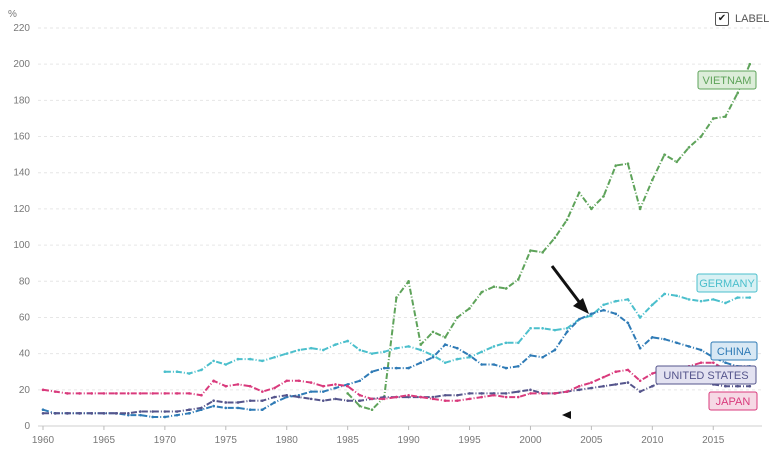 This screenshot has width=783, height=462. Describe the element at coordinates (706, 375) in the screenshot. I see `series-label: UNITED STATES` at that location.